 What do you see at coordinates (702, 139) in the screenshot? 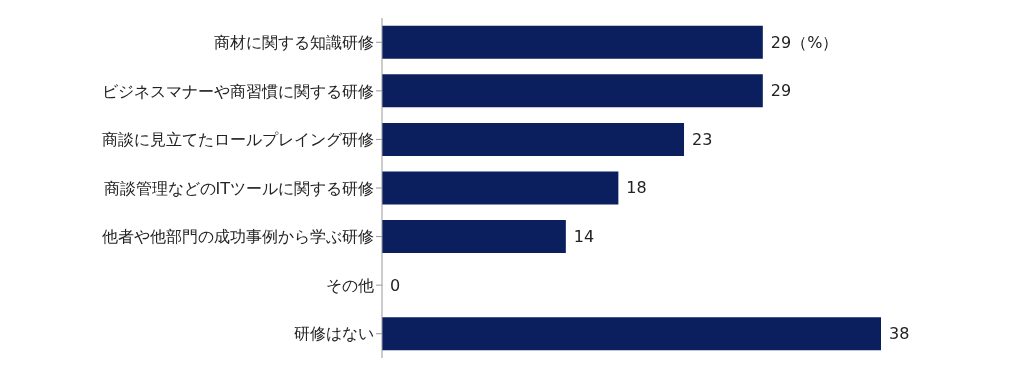
I see `data-label: 23` at bounding box center [702, 139].